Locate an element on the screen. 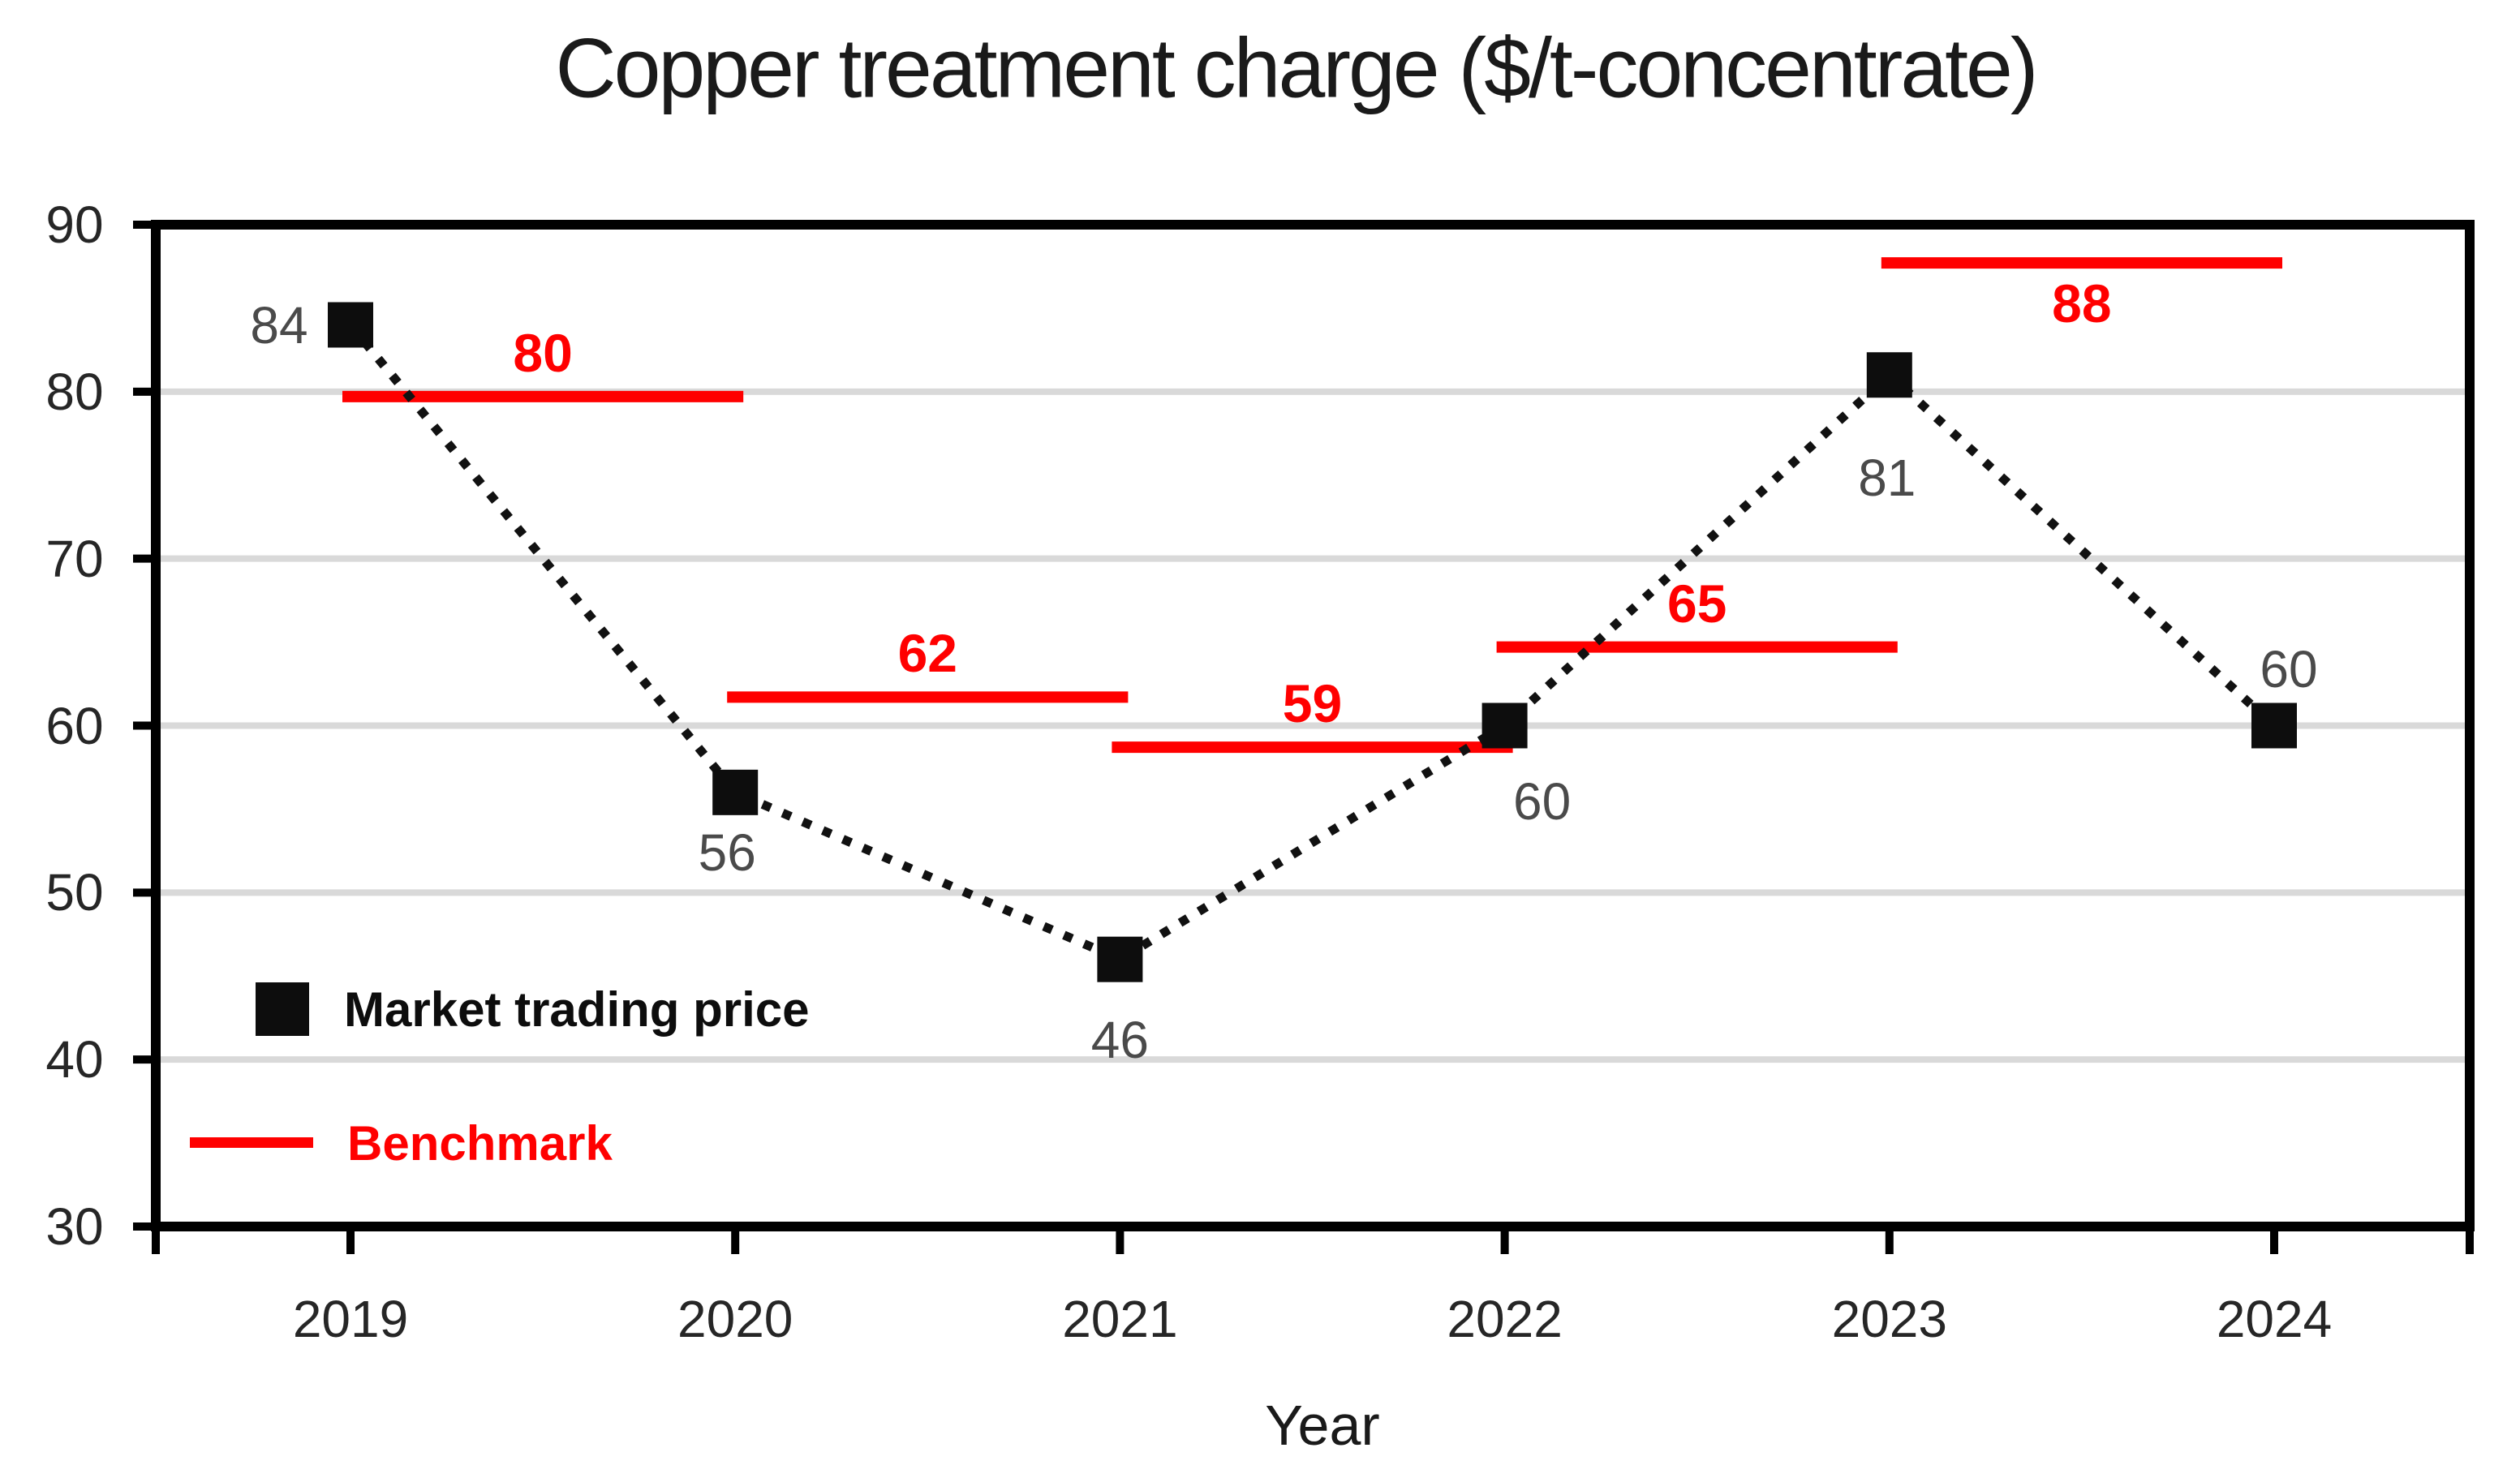 The image size is (2520, 1478). market-price-marker-2019 is located at coordinates (350, 325).